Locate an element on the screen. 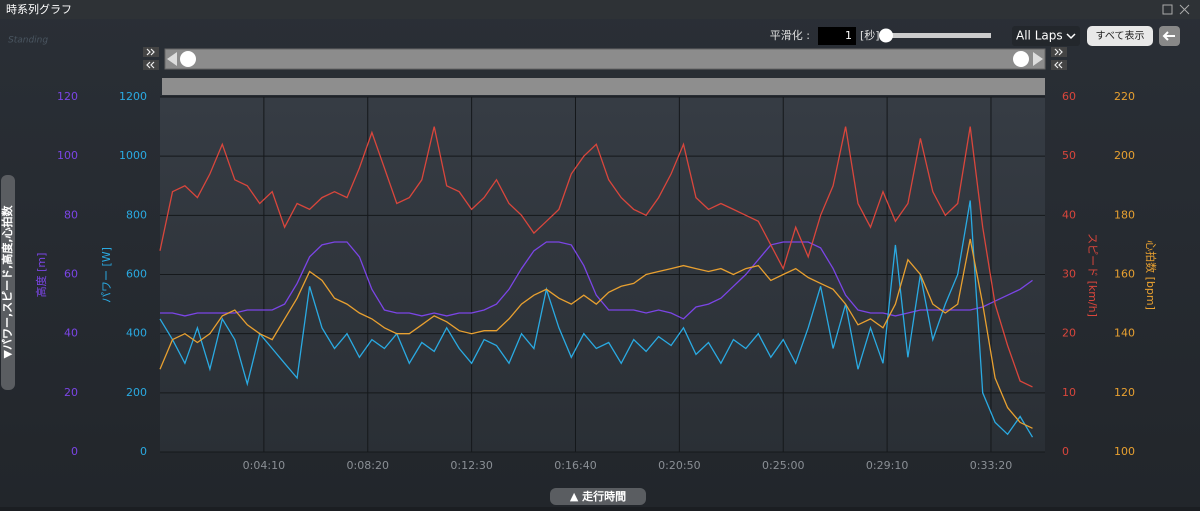 The image size is (1200, 511). smoothing-label: 平滑化 : is located at coordinates (790, 35).